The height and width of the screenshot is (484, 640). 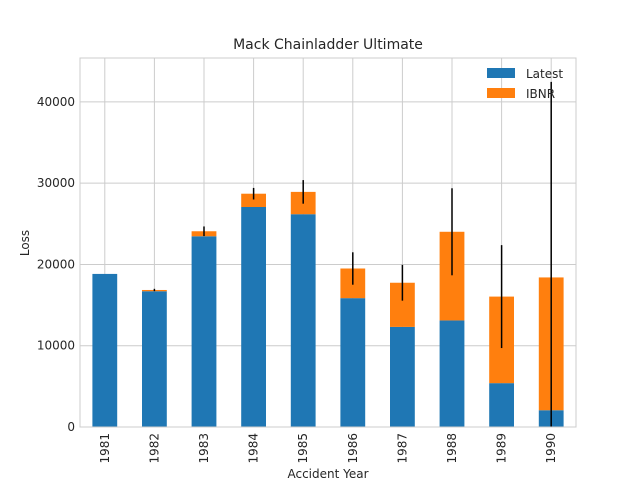 What do you see at coordinates (25, 243) in the screenshot?
I see `y-axis-label: Loss` at bounding box center [25, 243].